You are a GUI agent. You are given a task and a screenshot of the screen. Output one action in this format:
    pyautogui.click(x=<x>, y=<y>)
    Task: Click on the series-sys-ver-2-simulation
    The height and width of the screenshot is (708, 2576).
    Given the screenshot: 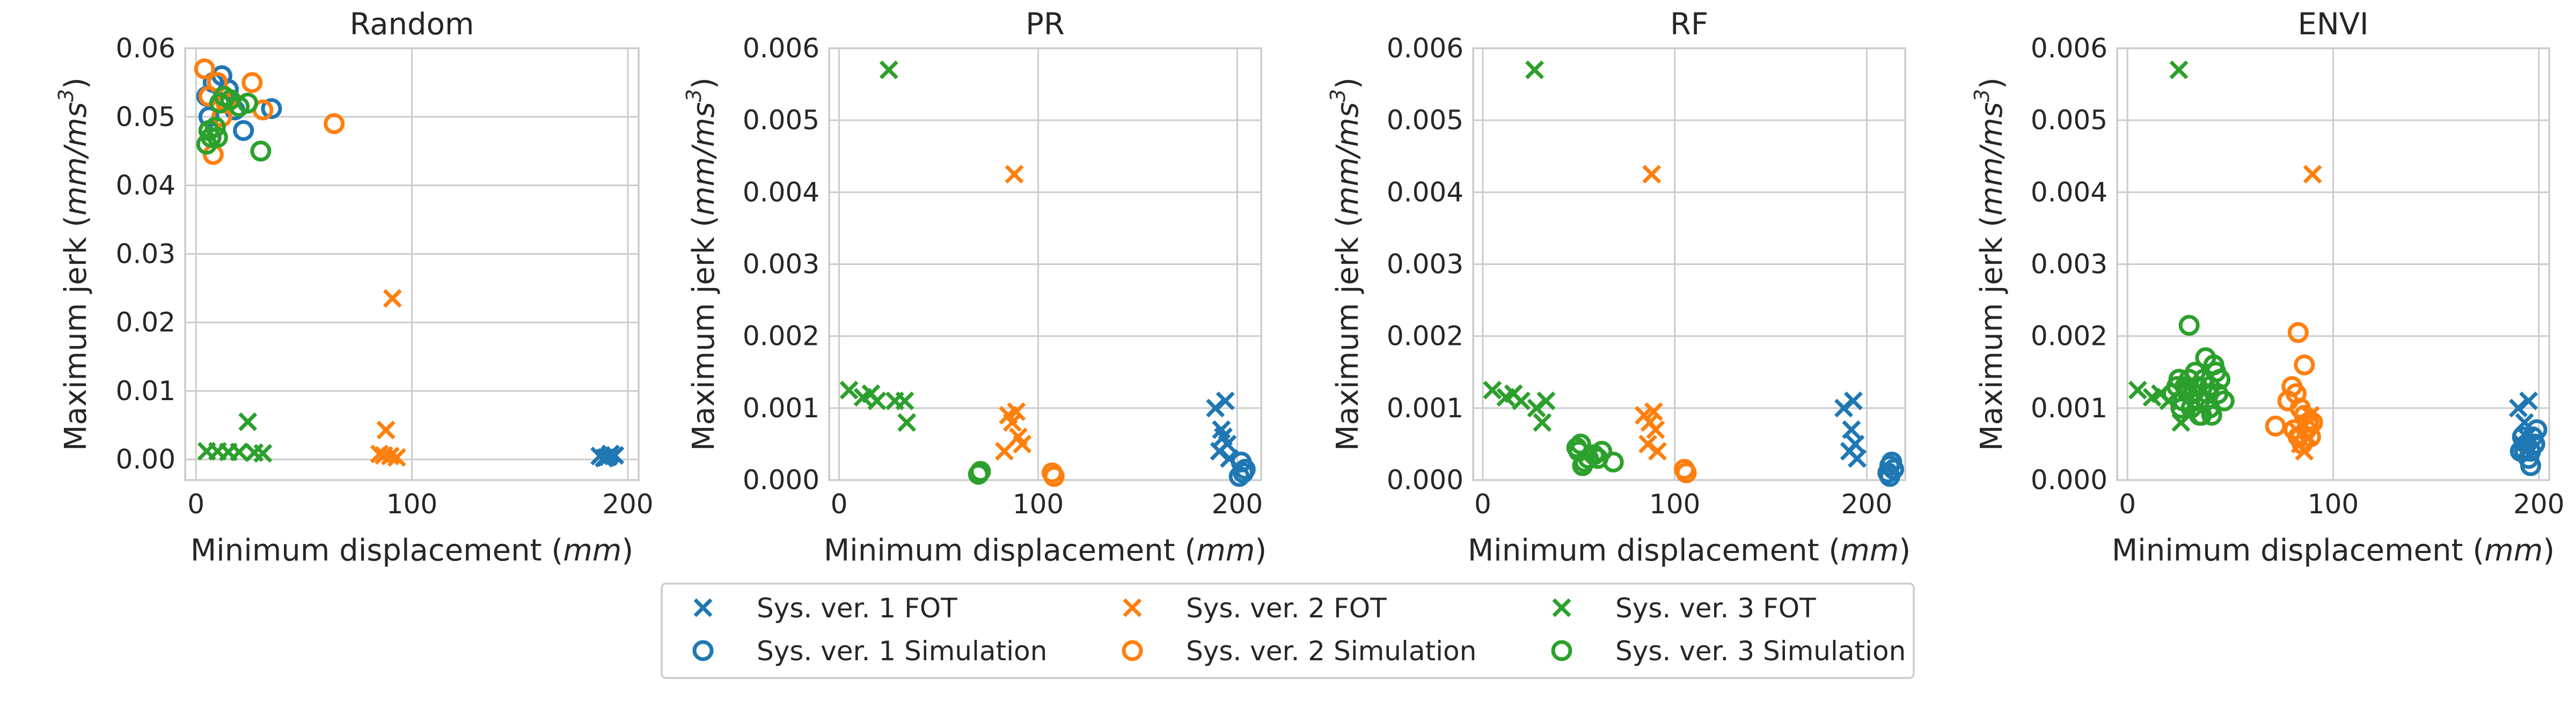 What is the action you would take?
    pyautogui.click(x=2294, y=388)
    